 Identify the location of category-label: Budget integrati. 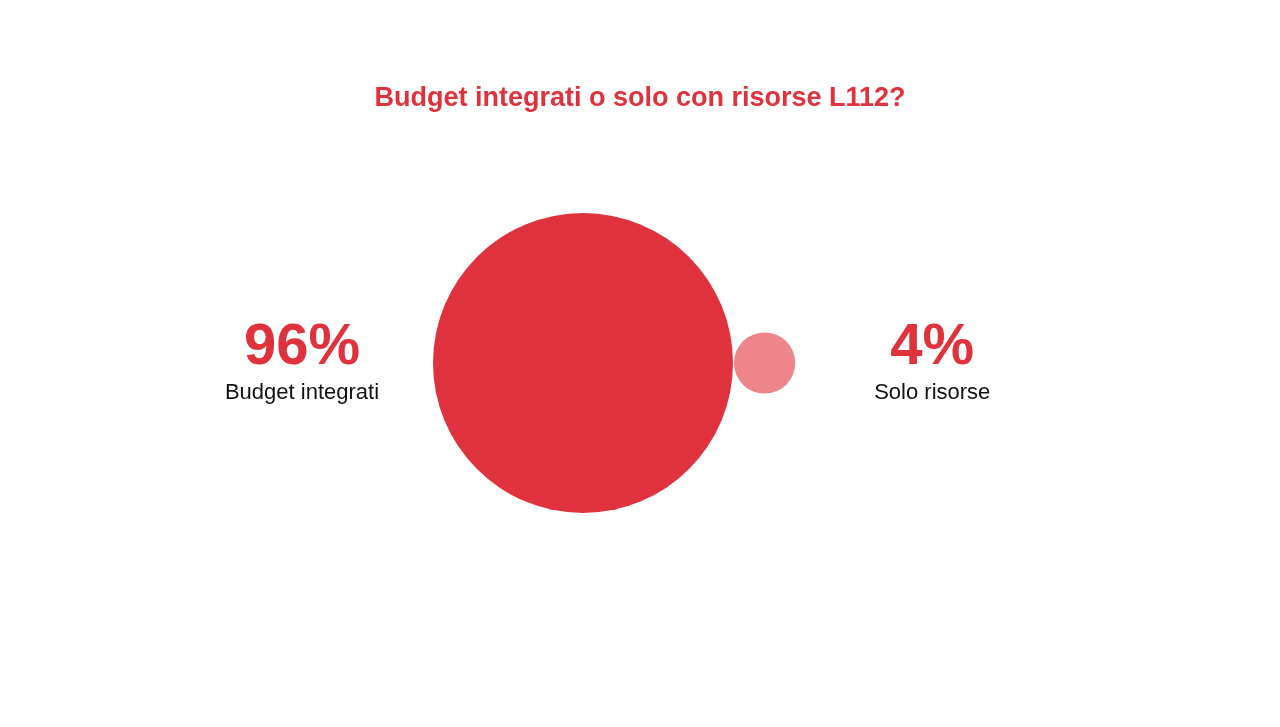
(302, 391).